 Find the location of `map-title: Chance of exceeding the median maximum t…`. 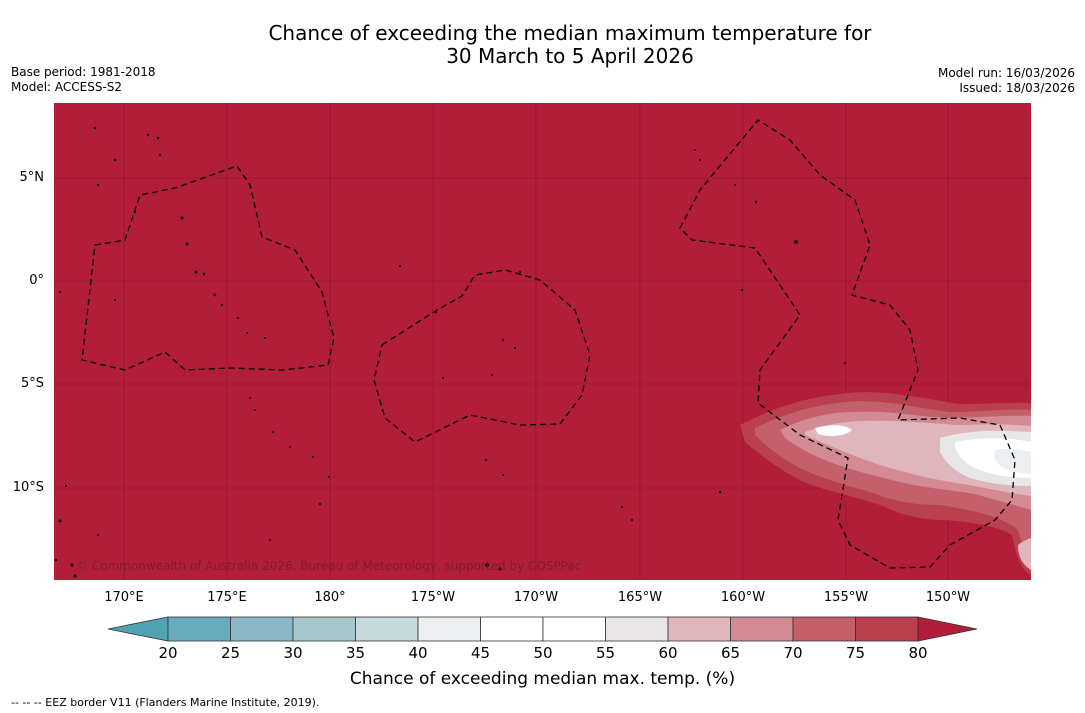

map-title: Chance of exceeding the median maximum t… is located at coordinates (542, 45).